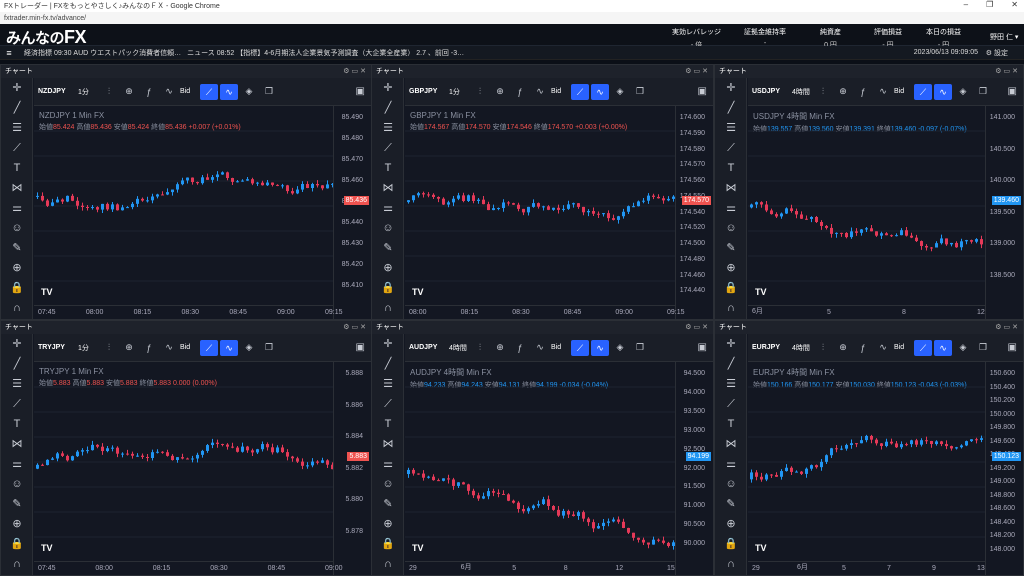 The height and width of the screenshot is (576, 1024). What do you see at coordinates (423, 91) in the screenshot?
I see `symbol-selector: GBPJPY` at bounding box center [423, 91].